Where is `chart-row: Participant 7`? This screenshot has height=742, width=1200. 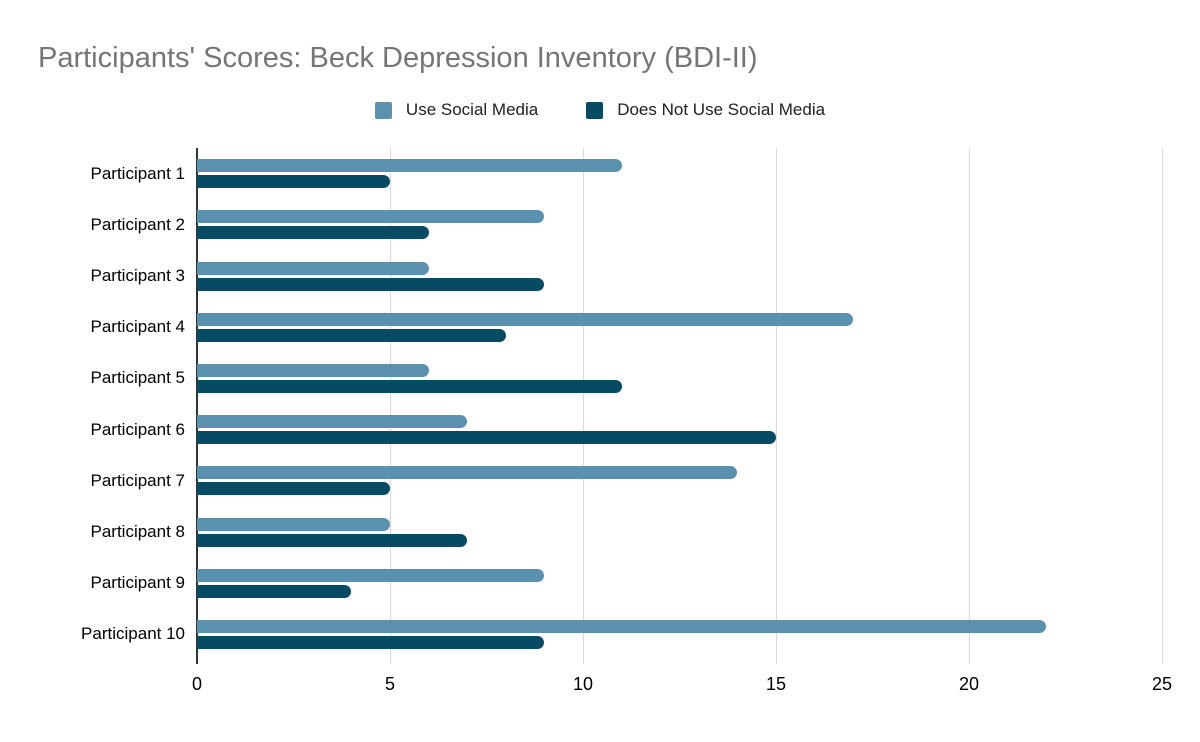
chart-row: Participant 7 is located at coordinates (626, 480).